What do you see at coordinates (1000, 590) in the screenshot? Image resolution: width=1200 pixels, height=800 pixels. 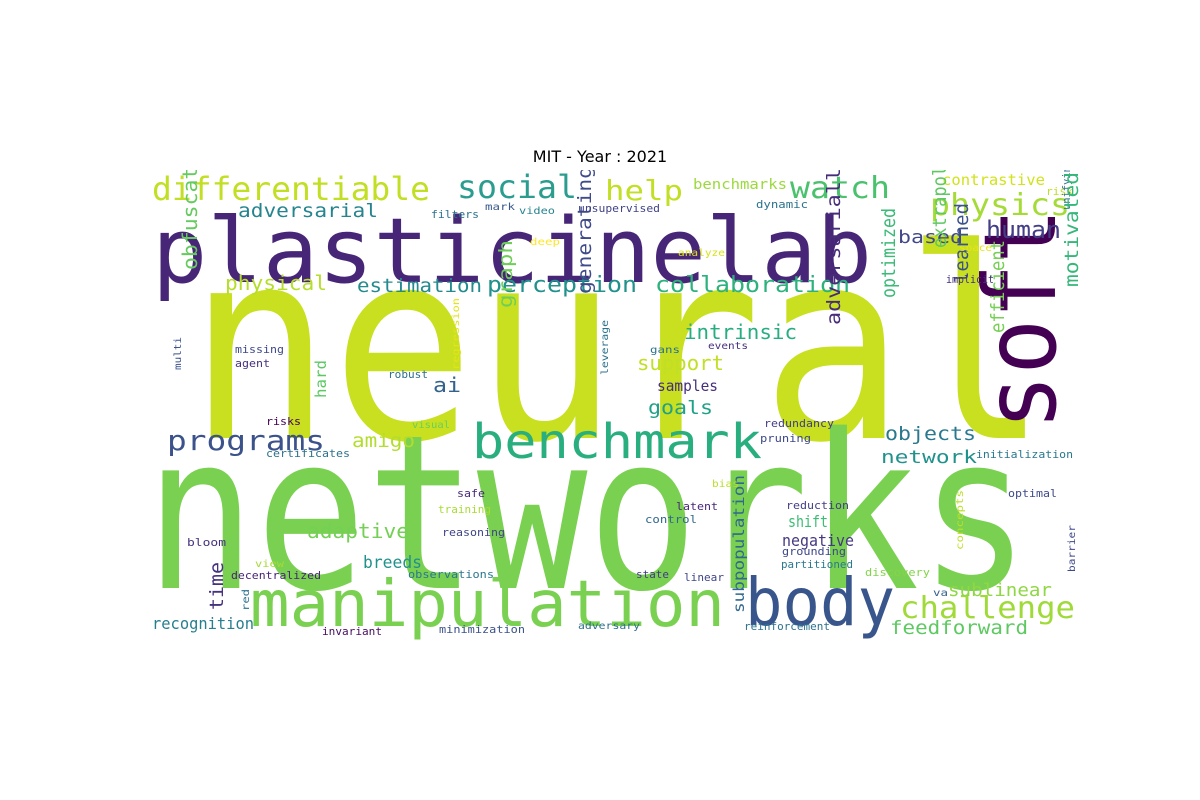 I see `word-sublinear: sublinear` at bounding box center [1000, 590].